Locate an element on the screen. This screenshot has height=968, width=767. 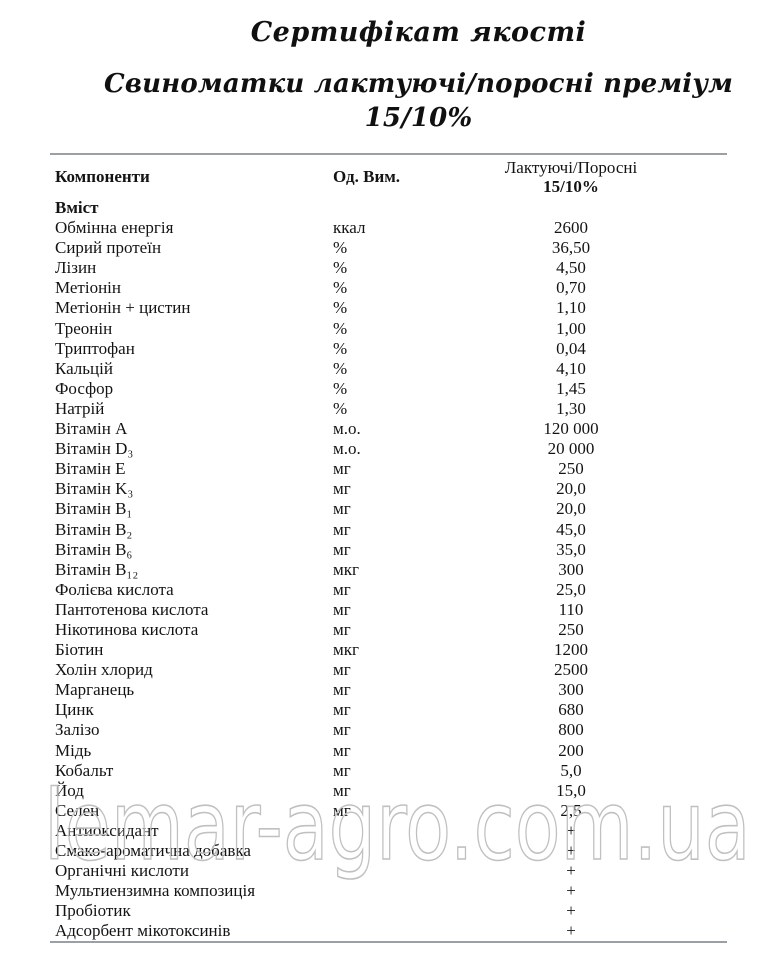
row-component: Залізо is located at coordinates (77, 730).